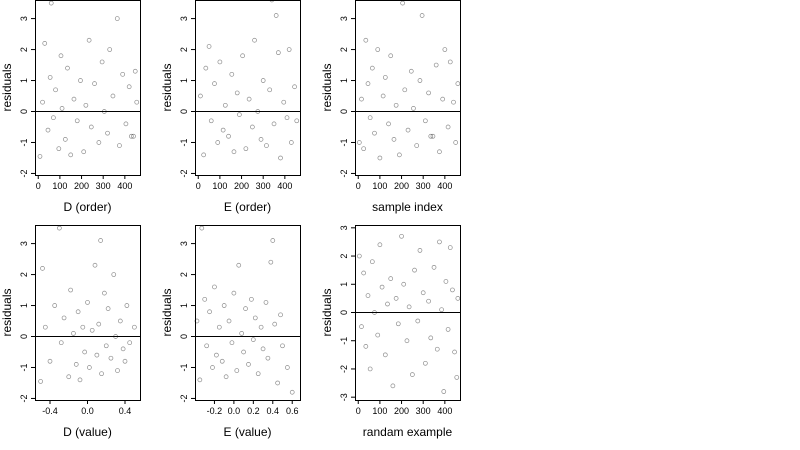 The image size is (800, 450). Describe the element at coordinates (215, 411) in the screenshot. I see `x-tick-label: -0.2` at that location.